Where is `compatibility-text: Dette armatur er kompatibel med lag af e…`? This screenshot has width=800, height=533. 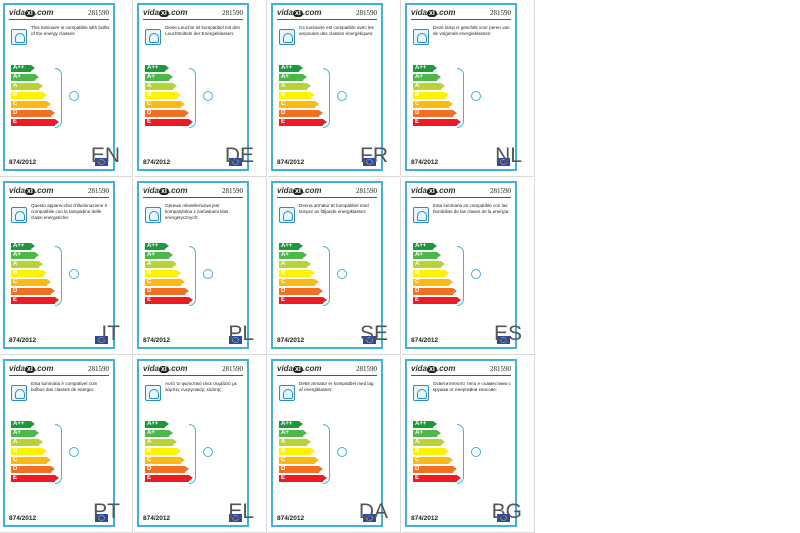 compatibility-text: Dette armatur er kompatibel med lag af e… is located at coordinates (336, 386).